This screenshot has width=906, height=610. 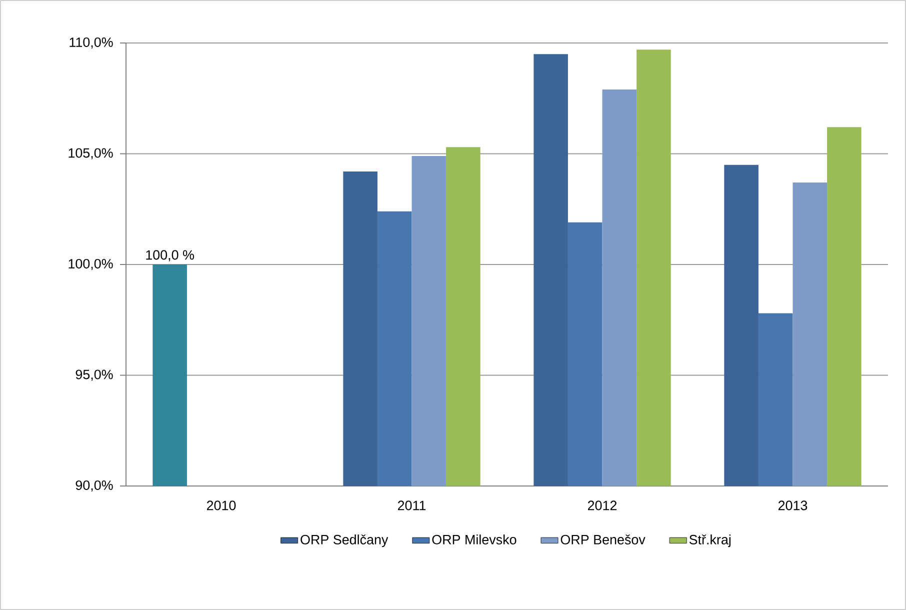 What do you see at coordinates (94, 486) in the screenshot?
I see `y-tick-label: 90,0%` at bounding box center [94, 486].